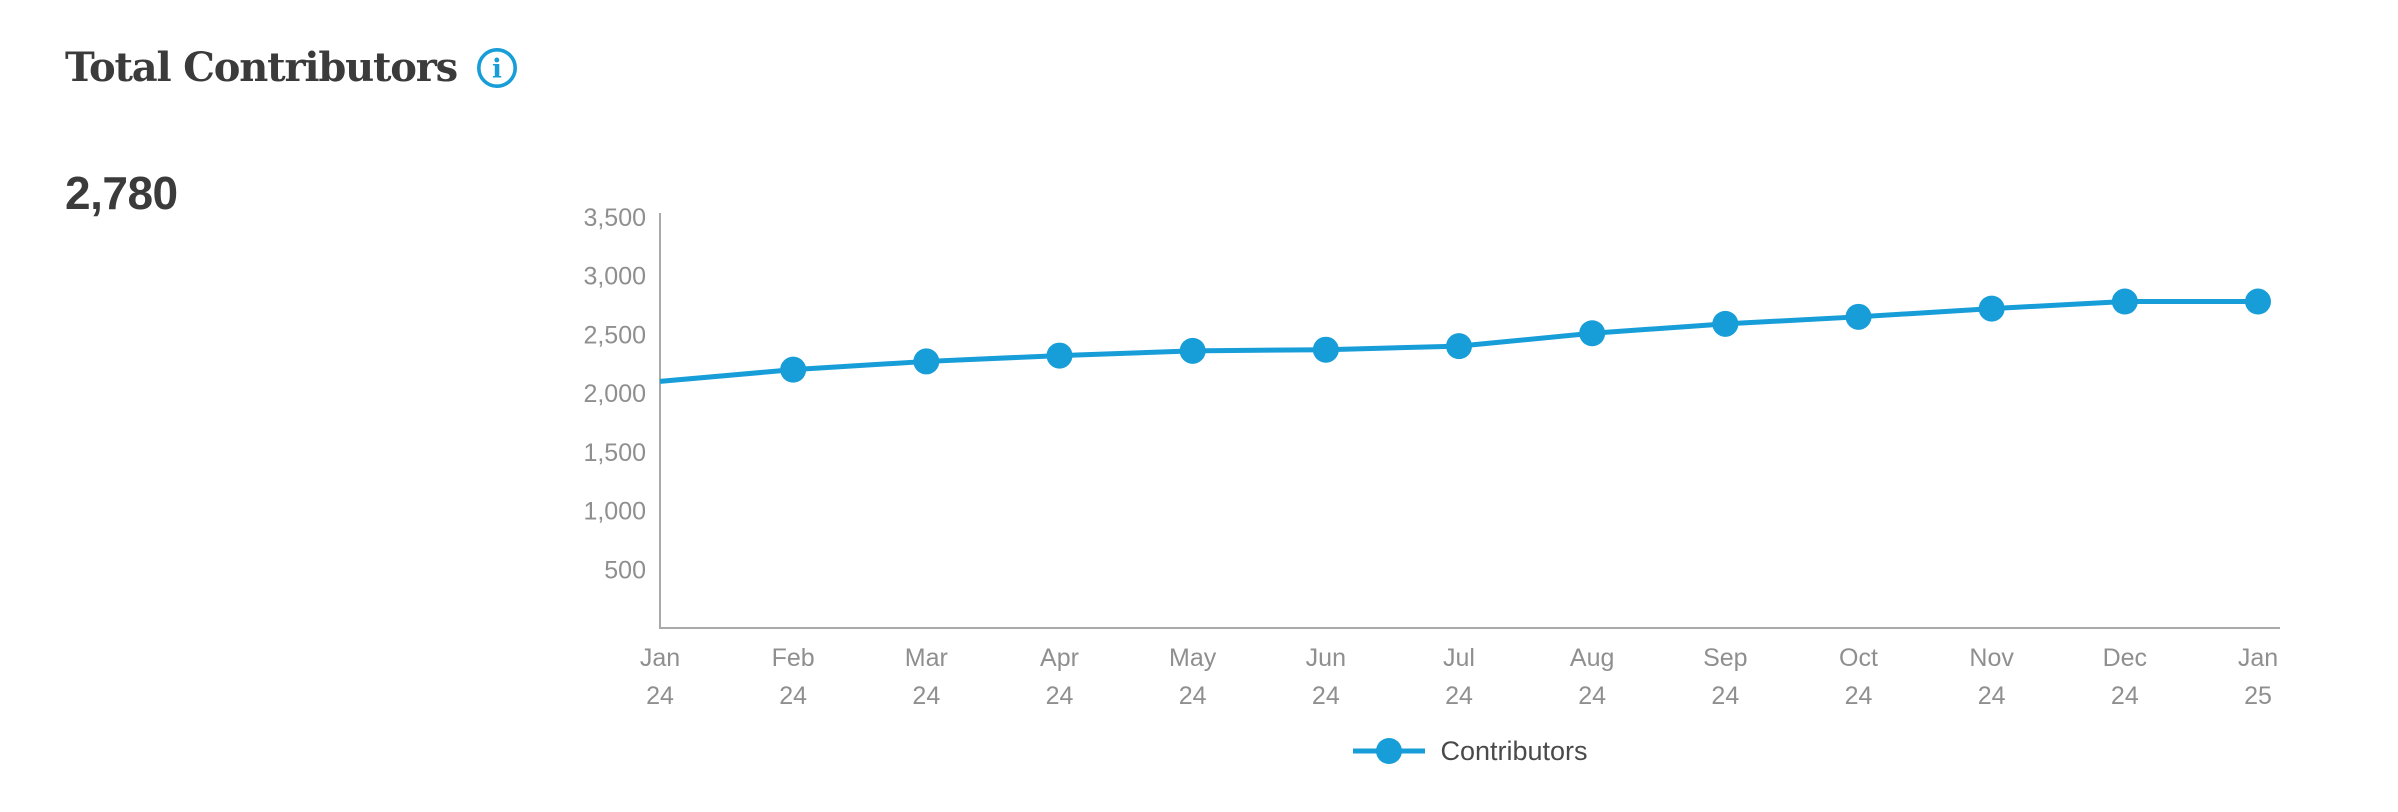 This screenshot has height=812, width=2398. Describe the element at coordinates (614, 335) in the screenshot. I see `y-tick-label: 2,500` at that location.